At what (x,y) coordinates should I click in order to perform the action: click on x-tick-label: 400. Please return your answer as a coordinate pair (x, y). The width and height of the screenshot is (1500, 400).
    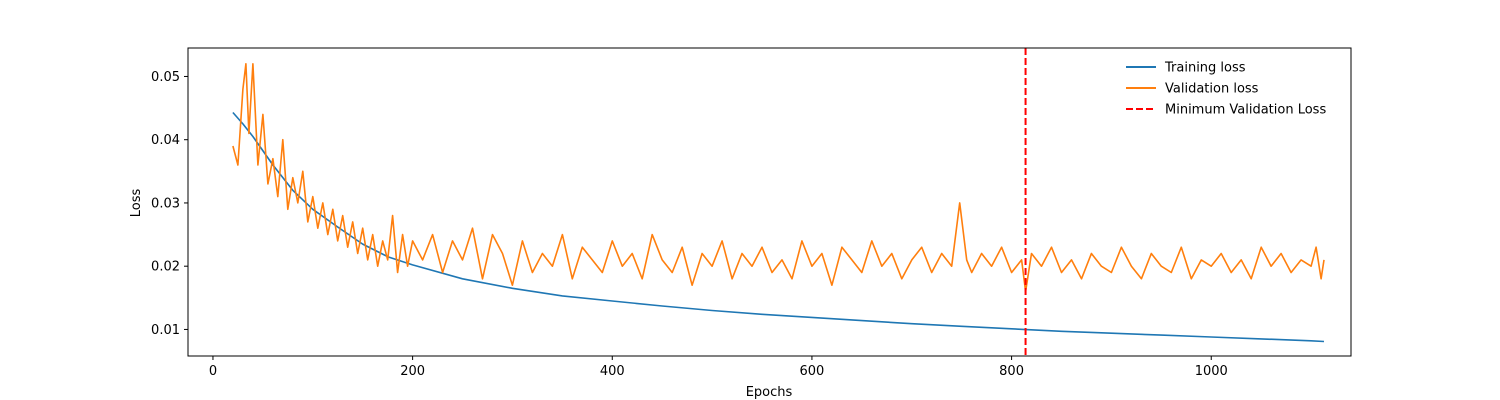
    Looking at the image, I should click on (612, 371).